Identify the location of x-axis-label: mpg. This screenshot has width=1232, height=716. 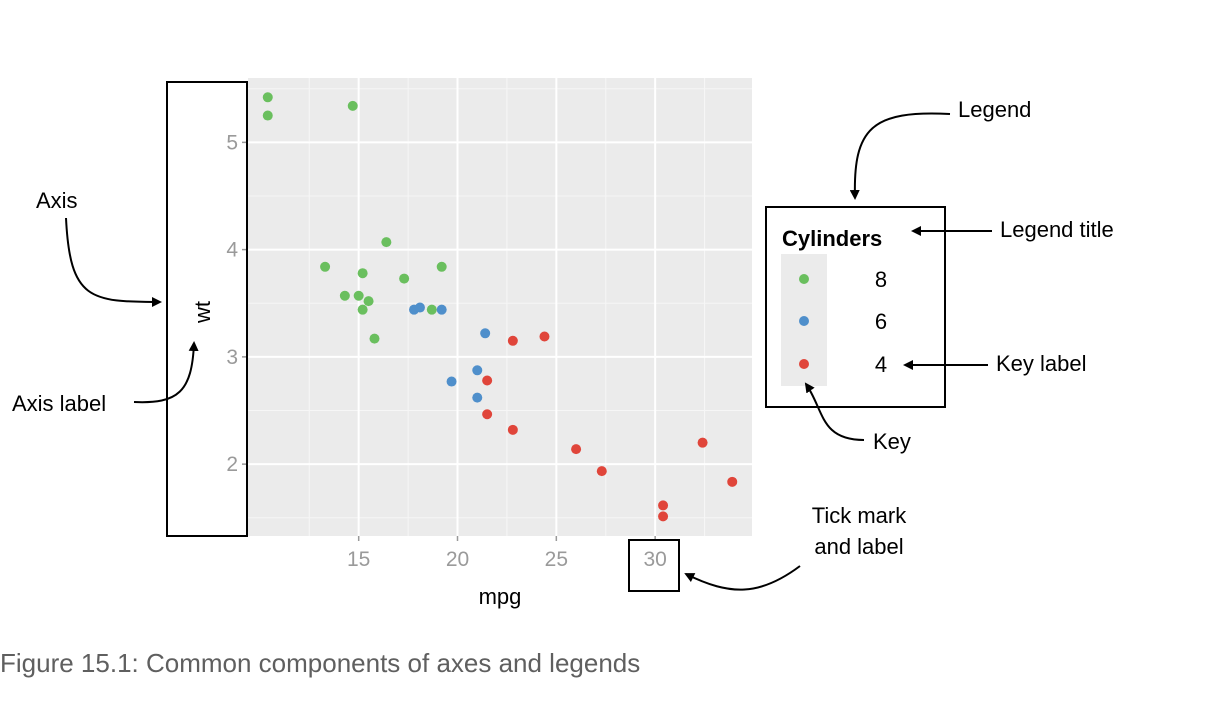
(500, 596).